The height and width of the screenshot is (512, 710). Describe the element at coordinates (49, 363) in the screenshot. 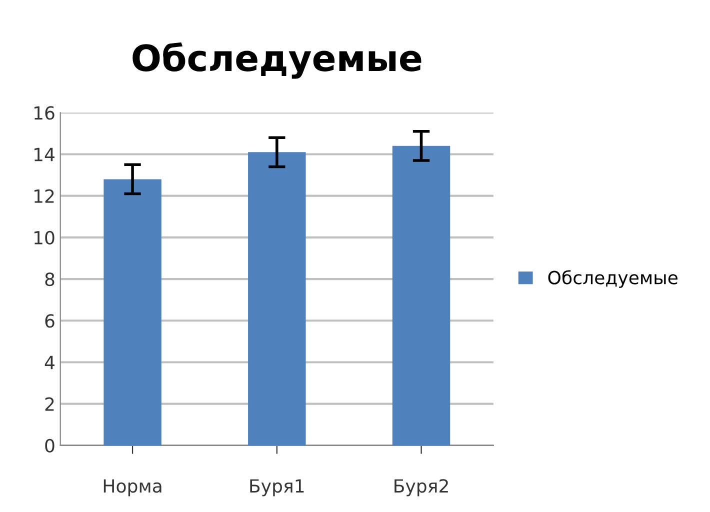

I see `y-tick-label: 4` at that location.